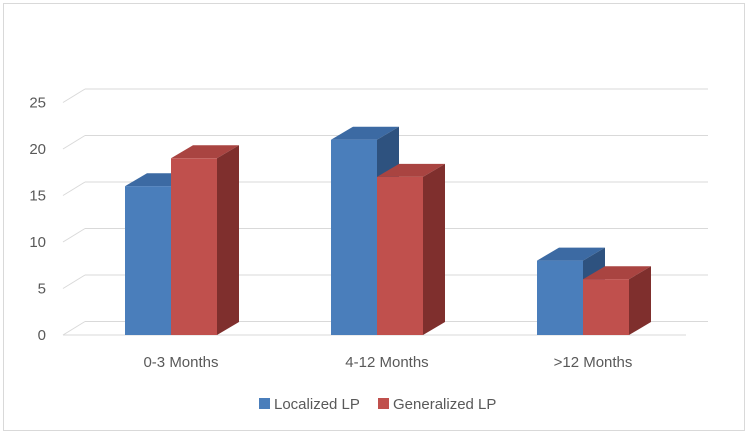  I want to click on y-tick-label: 25, so click(37, 103).